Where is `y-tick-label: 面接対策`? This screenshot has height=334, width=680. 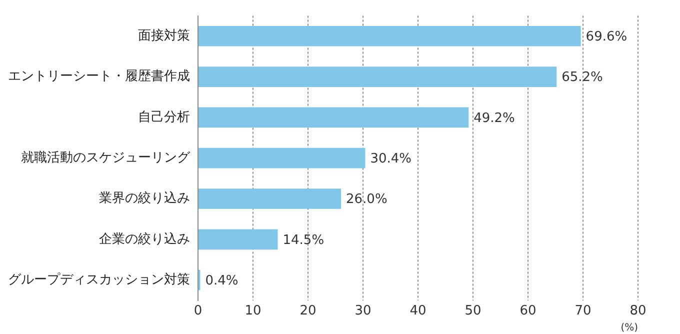
y-tick-label: 面接対策 is located at coordinates (164, 36).